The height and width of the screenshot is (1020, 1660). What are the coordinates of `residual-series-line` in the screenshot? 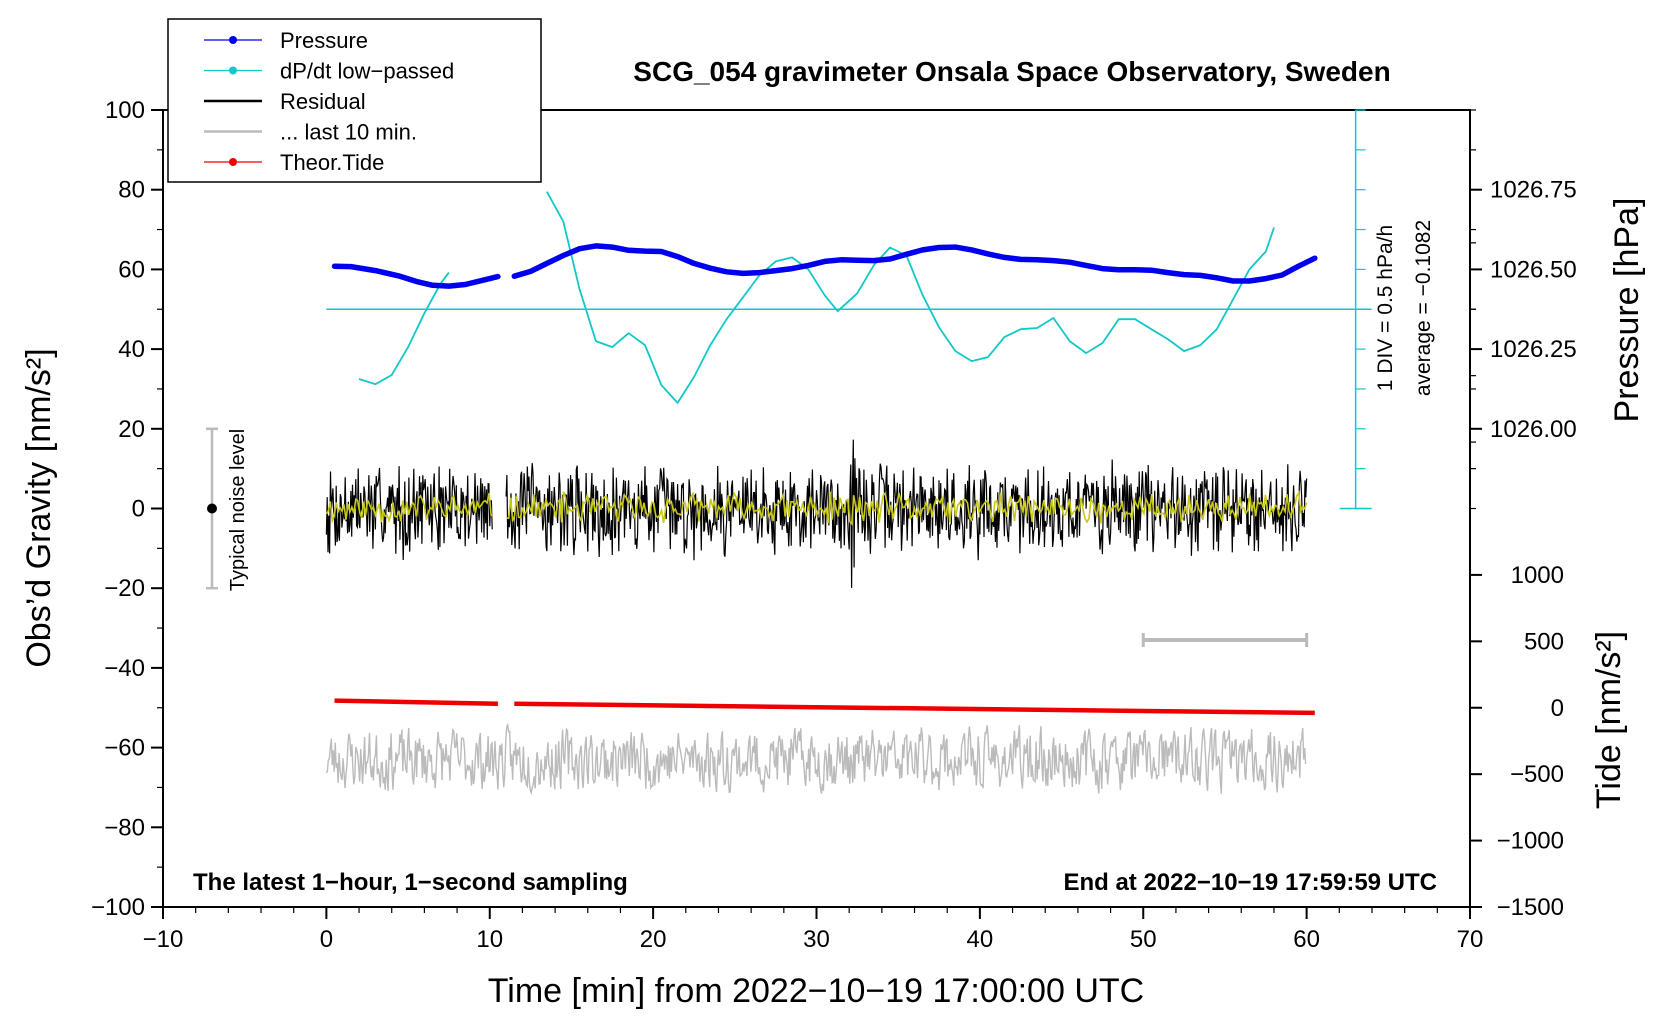 It's located at (906, 513).